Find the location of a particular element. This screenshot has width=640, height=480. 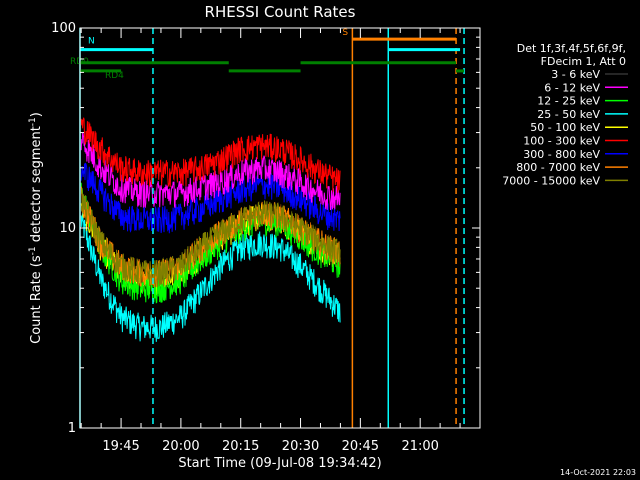

y-tick-label: 1 is located at coordinates (72, 428).